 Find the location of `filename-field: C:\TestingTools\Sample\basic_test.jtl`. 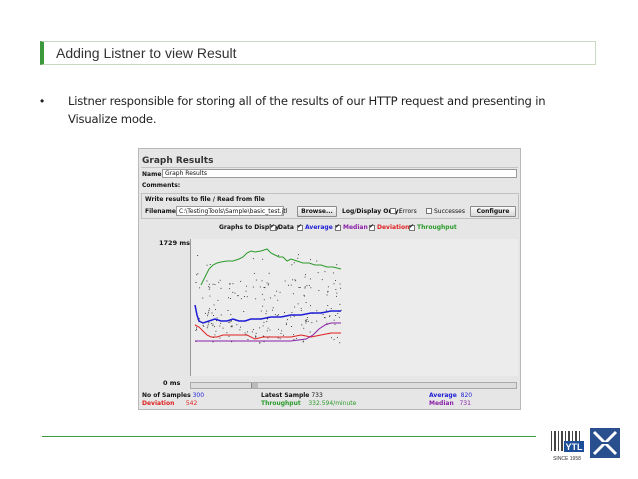

filename-field: C:\TestingTools\Sample\basic_test.jtl is located at coordinates (231, 211).